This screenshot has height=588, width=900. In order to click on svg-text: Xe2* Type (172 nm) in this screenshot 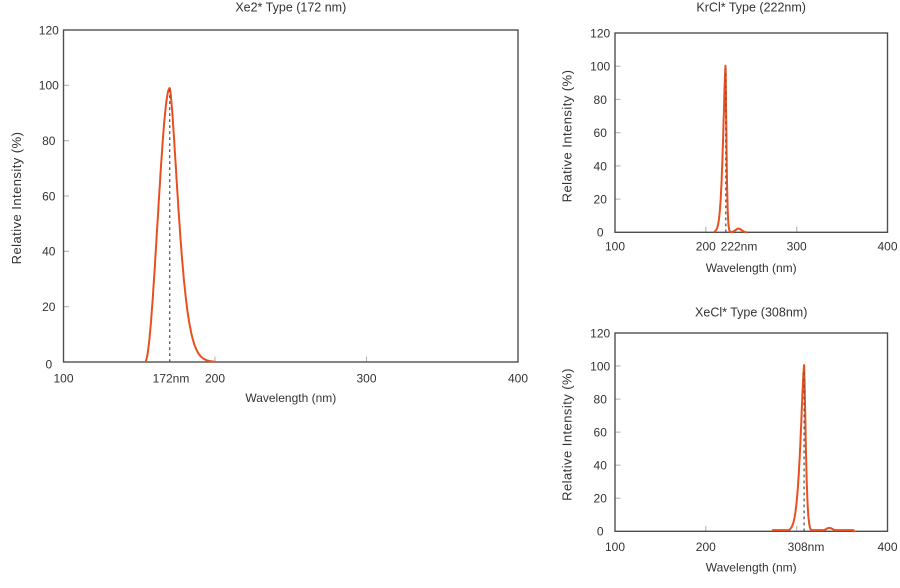, I will do `click(290, 8)`.